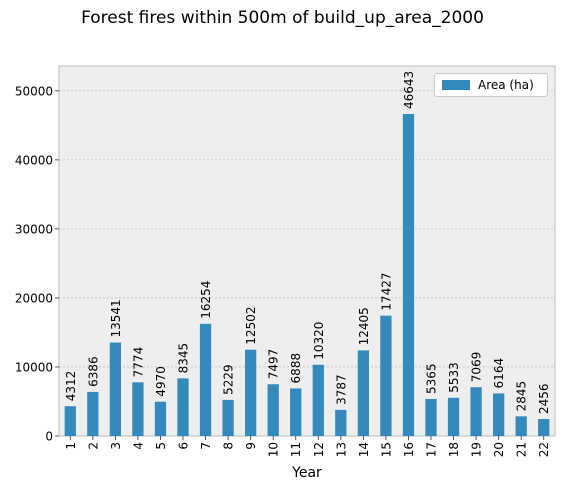 This screenshot has width=565, height=489. What do you see at coordinates (544, 398) in the screenshot?
I see `data-label: 2456` at bounding box center [544, 398].